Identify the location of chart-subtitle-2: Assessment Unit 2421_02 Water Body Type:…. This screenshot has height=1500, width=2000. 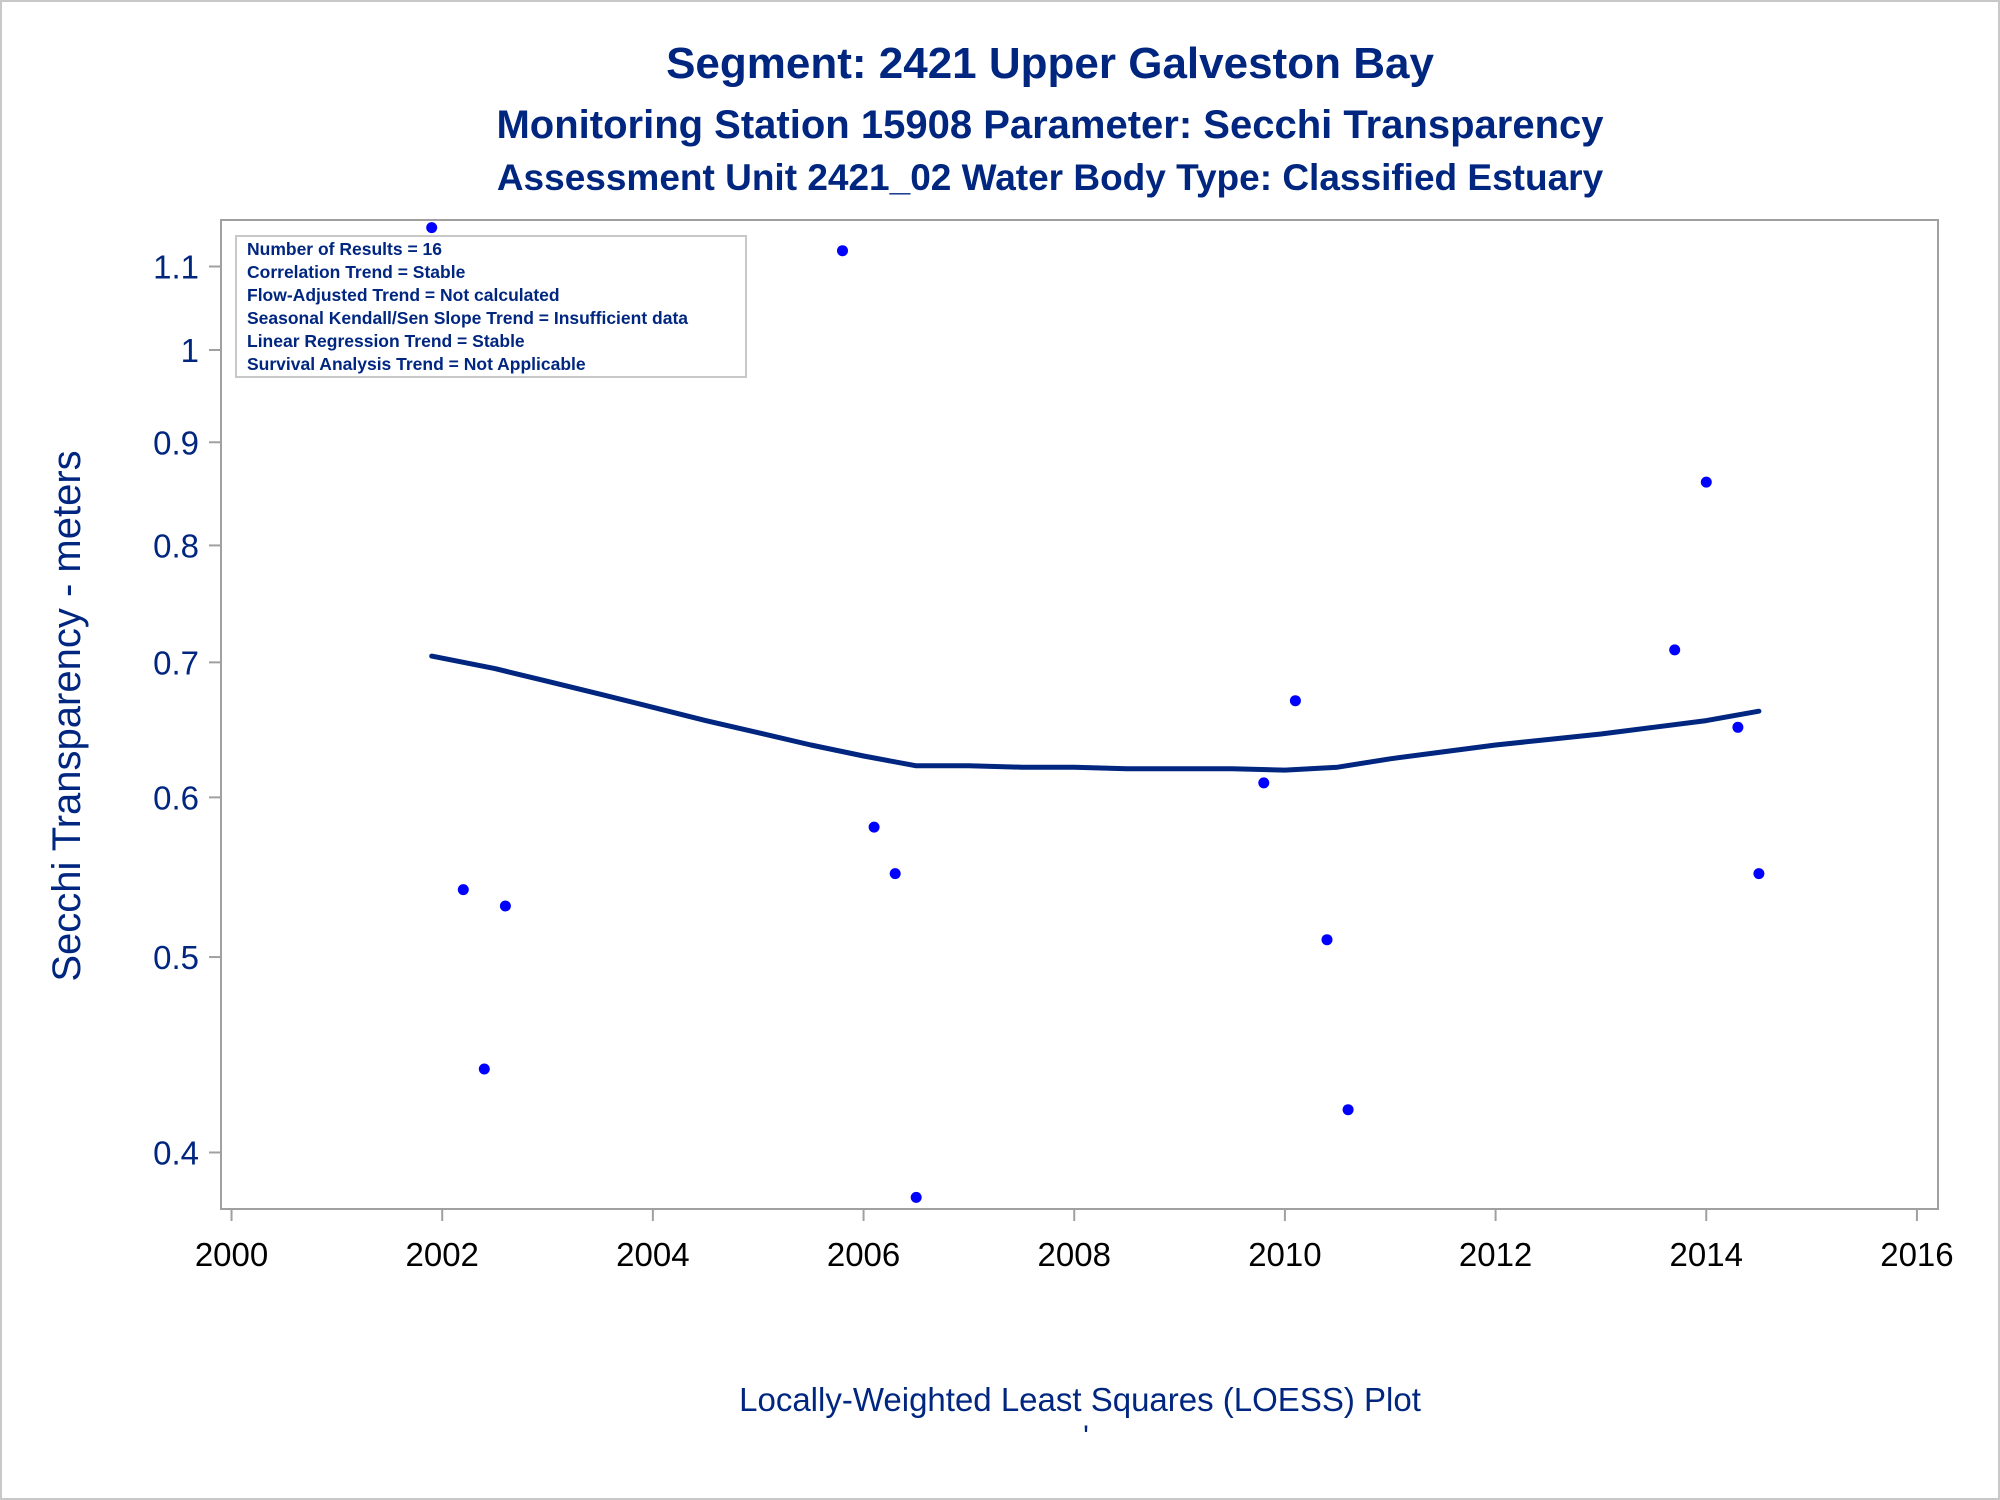
(1050, 177).